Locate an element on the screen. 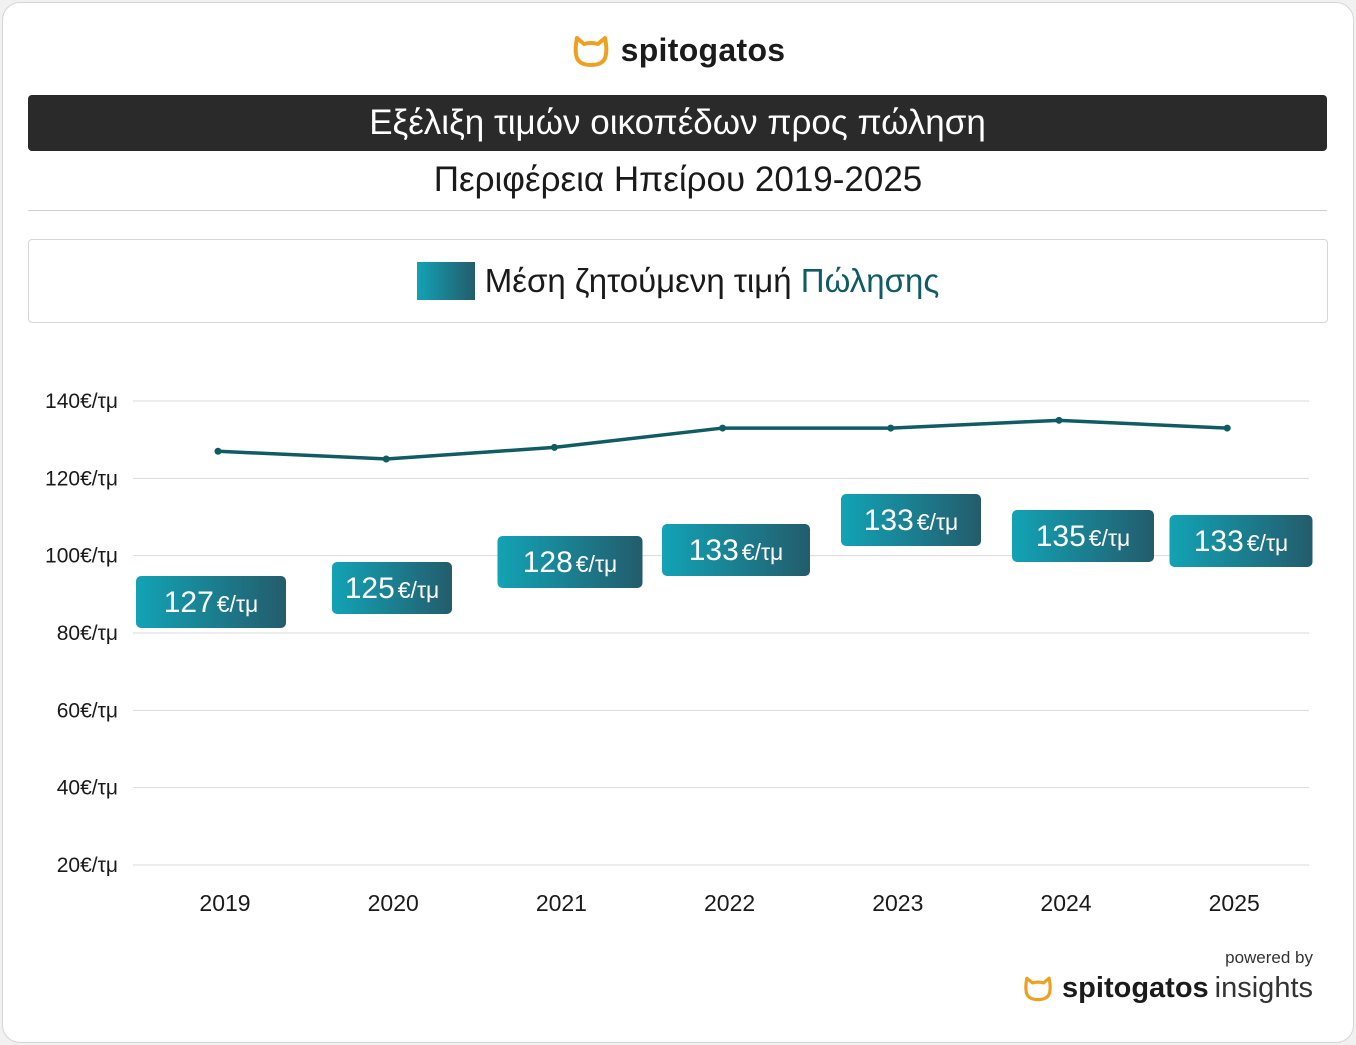 The width and height of the screenshot is (1356, 1045). data-label: 128 €/τμ is located at coordinates (570, 562).